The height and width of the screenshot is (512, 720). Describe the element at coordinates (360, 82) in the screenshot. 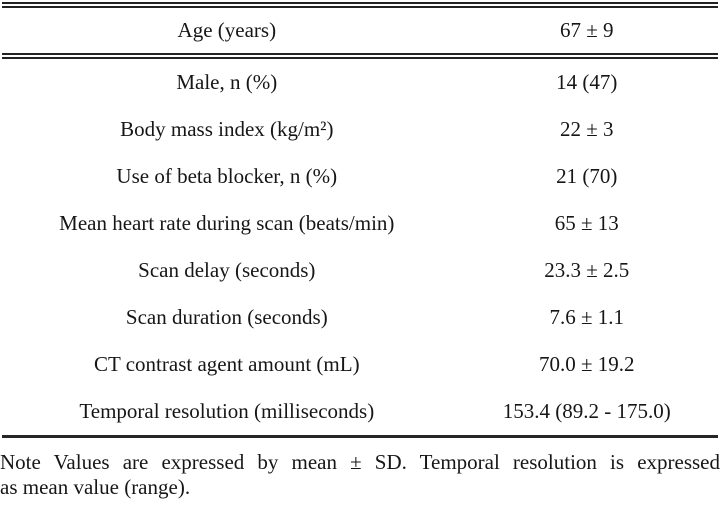

I see `table-row: Male, n (%) 14 (47)` at that location.